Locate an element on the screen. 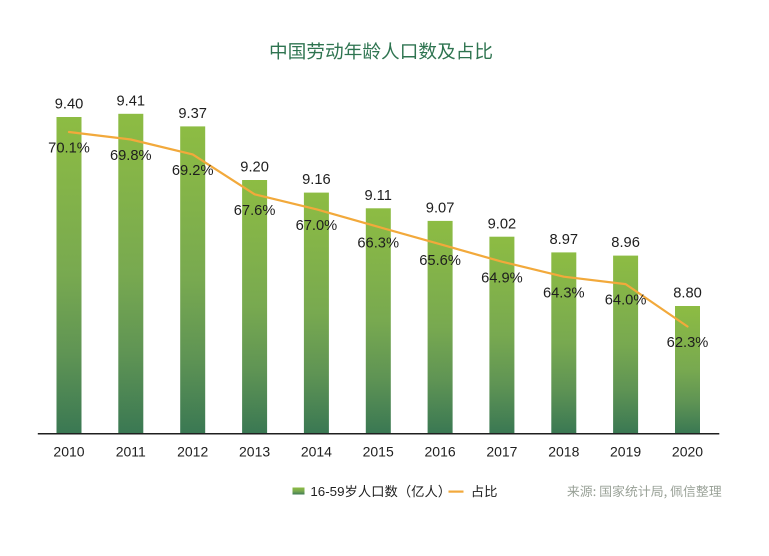 The height and width of the screenshot is (556, 769). svg-text: 9.37 is located at coordinates (192, 114).